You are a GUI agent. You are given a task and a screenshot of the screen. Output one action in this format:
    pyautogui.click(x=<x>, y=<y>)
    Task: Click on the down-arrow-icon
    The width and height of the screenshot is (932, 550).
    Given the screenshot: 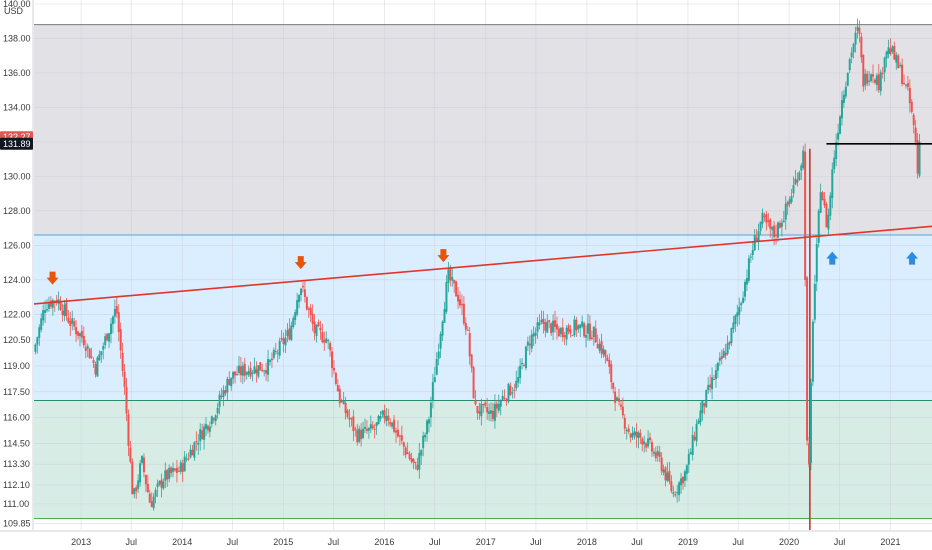 What is the action you would take?
    pyautogui.click(x=300, y=263)
    